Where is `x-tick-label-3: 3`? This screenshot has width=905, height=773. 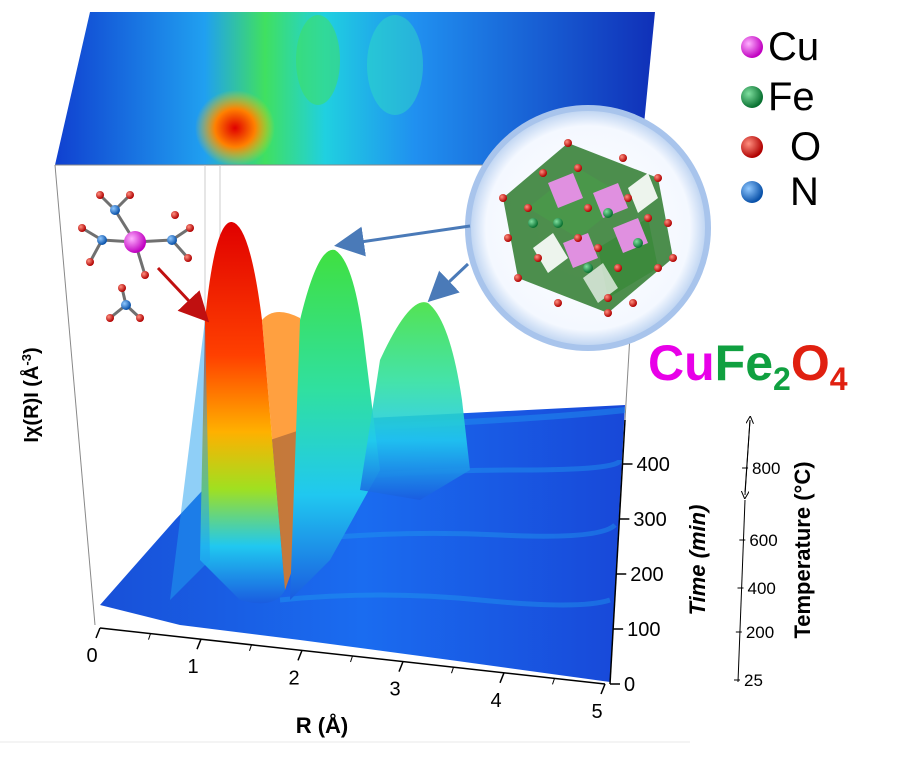 x-tick-label-3: 3 is located at coordinates (394, 690).